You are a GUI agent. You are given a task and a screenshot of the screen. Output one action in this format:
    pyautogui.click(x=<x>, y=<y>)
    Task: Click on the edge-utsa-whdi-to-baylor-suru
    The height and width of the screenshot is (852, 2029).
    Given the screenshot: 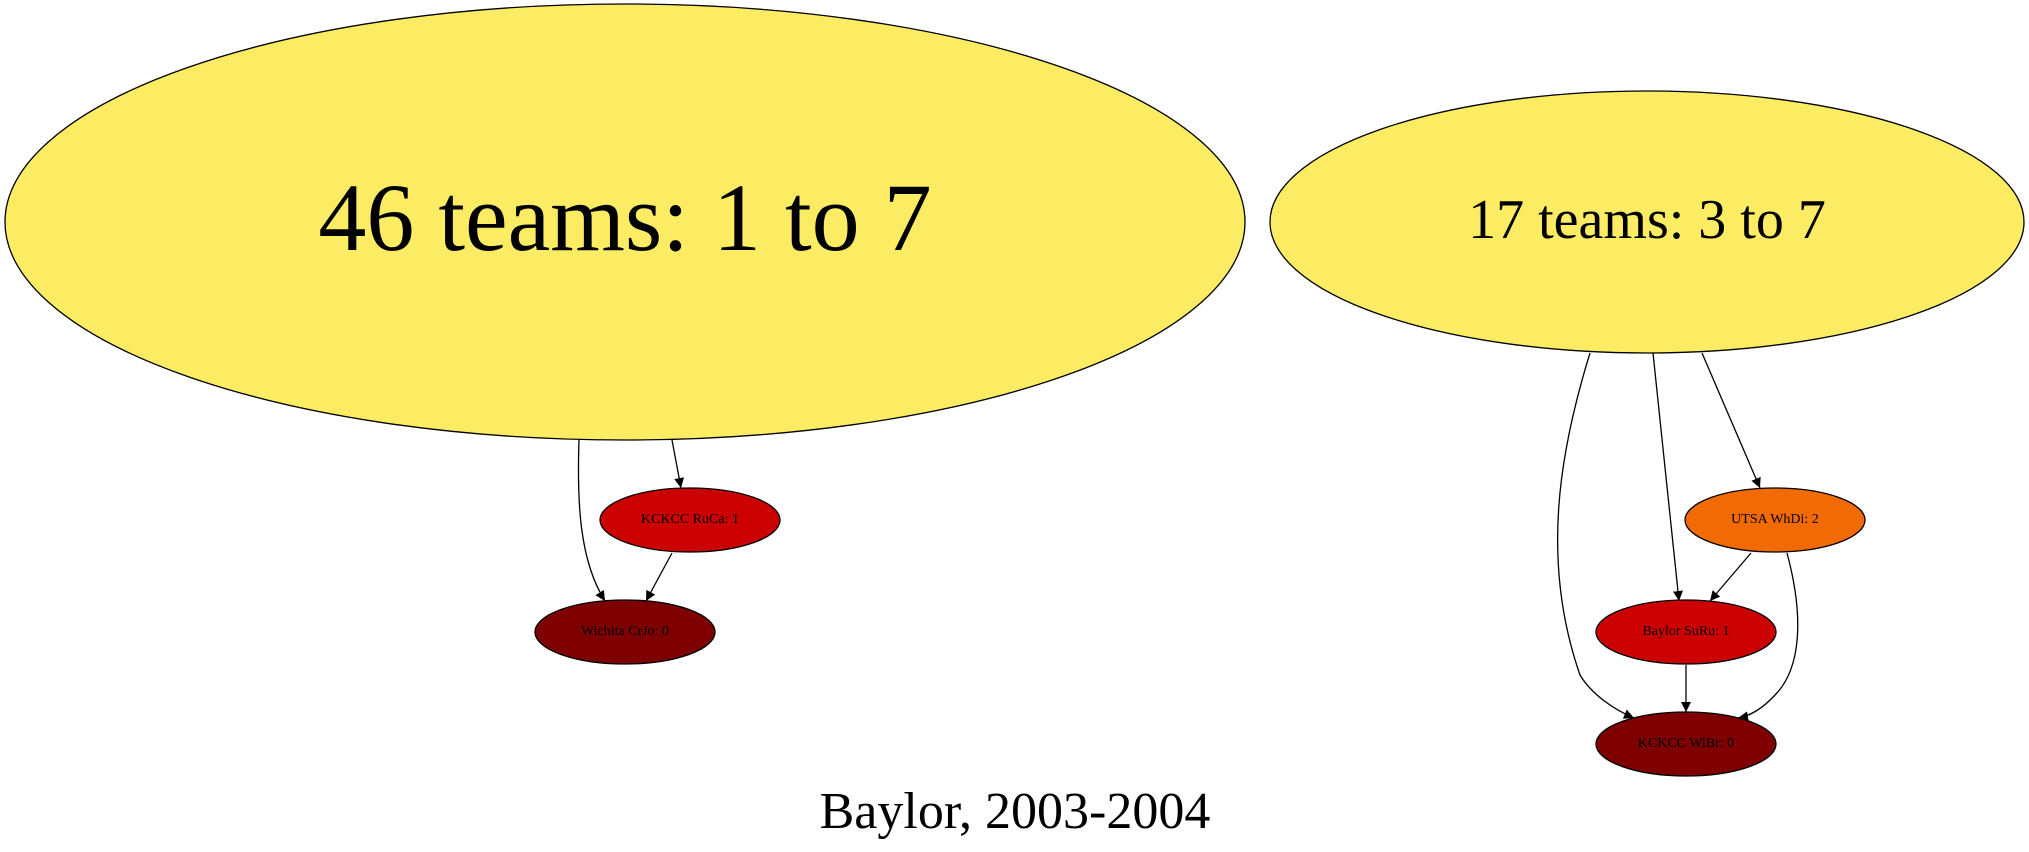 What is the action you would take?
    pyautogui.click(x=1730, y=577)
    